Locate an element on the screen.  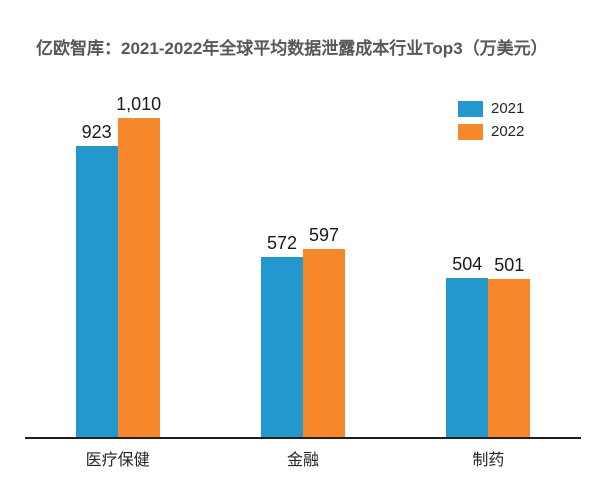
bar-pair-2: 504 501 is located at coordinates (488, 345).